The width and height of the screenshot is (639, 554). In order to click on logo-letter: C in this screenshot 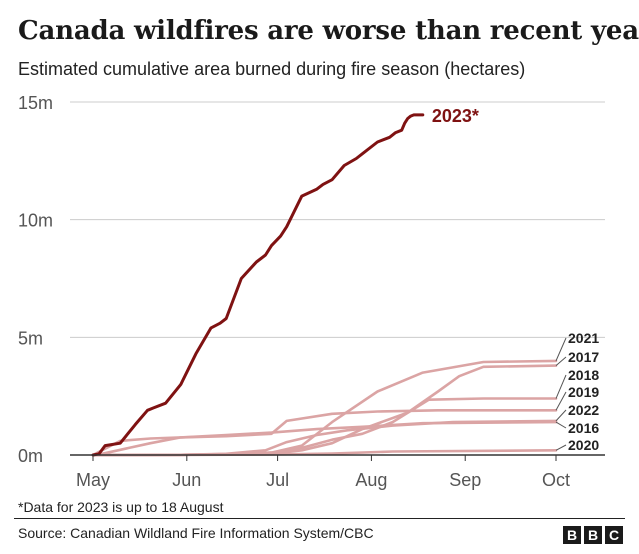, I will do `click(614, 535)`.